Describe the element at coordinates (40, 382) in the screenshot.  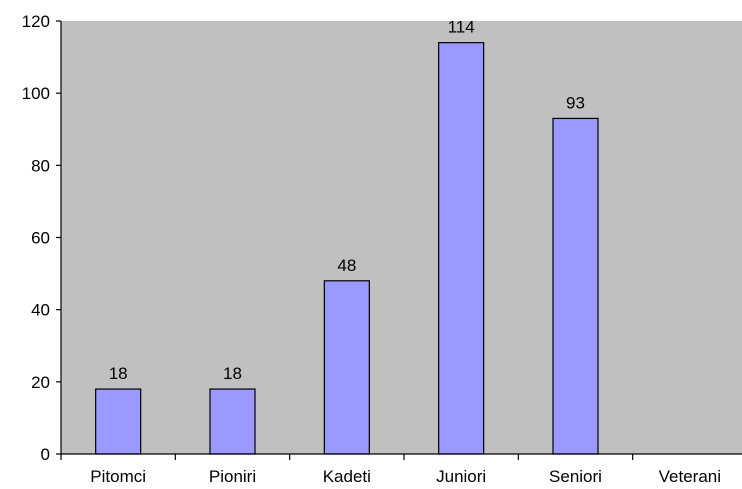
I see `y-tick-label: 20` at that location.